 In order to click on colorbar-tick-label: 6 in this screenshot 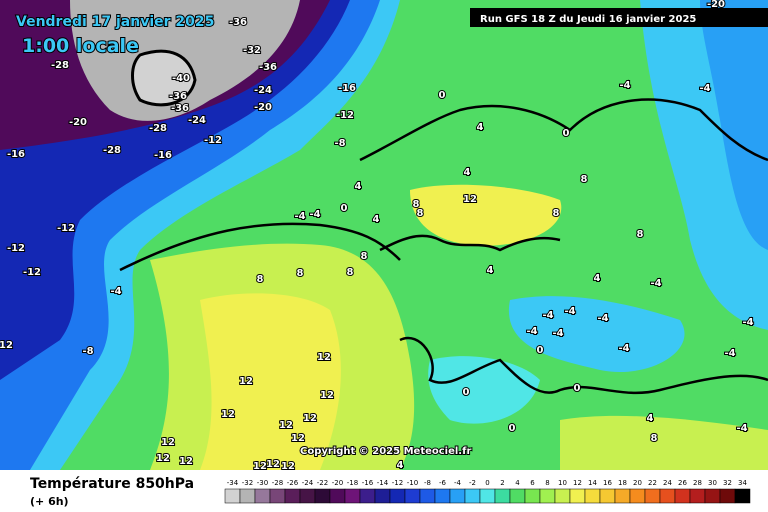, I will do `click(532, 483)`.